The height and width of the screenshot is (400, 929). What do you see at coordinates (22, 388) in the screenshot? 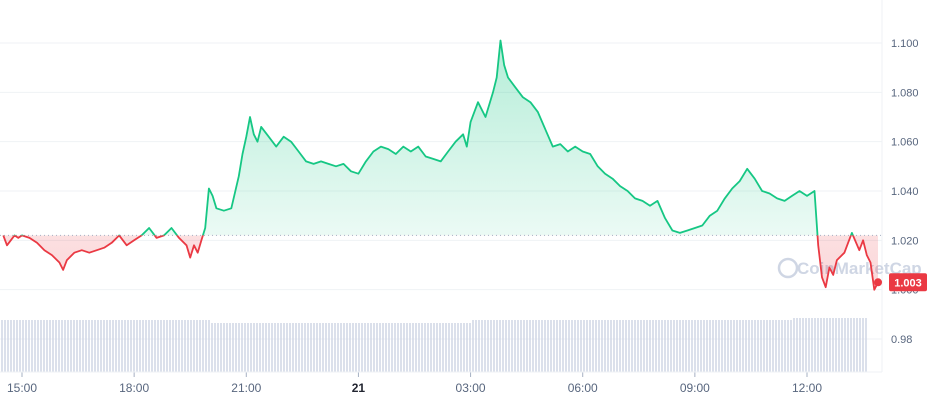
I see `x-tick-label: 15:00` at bounding box center [22, 388].